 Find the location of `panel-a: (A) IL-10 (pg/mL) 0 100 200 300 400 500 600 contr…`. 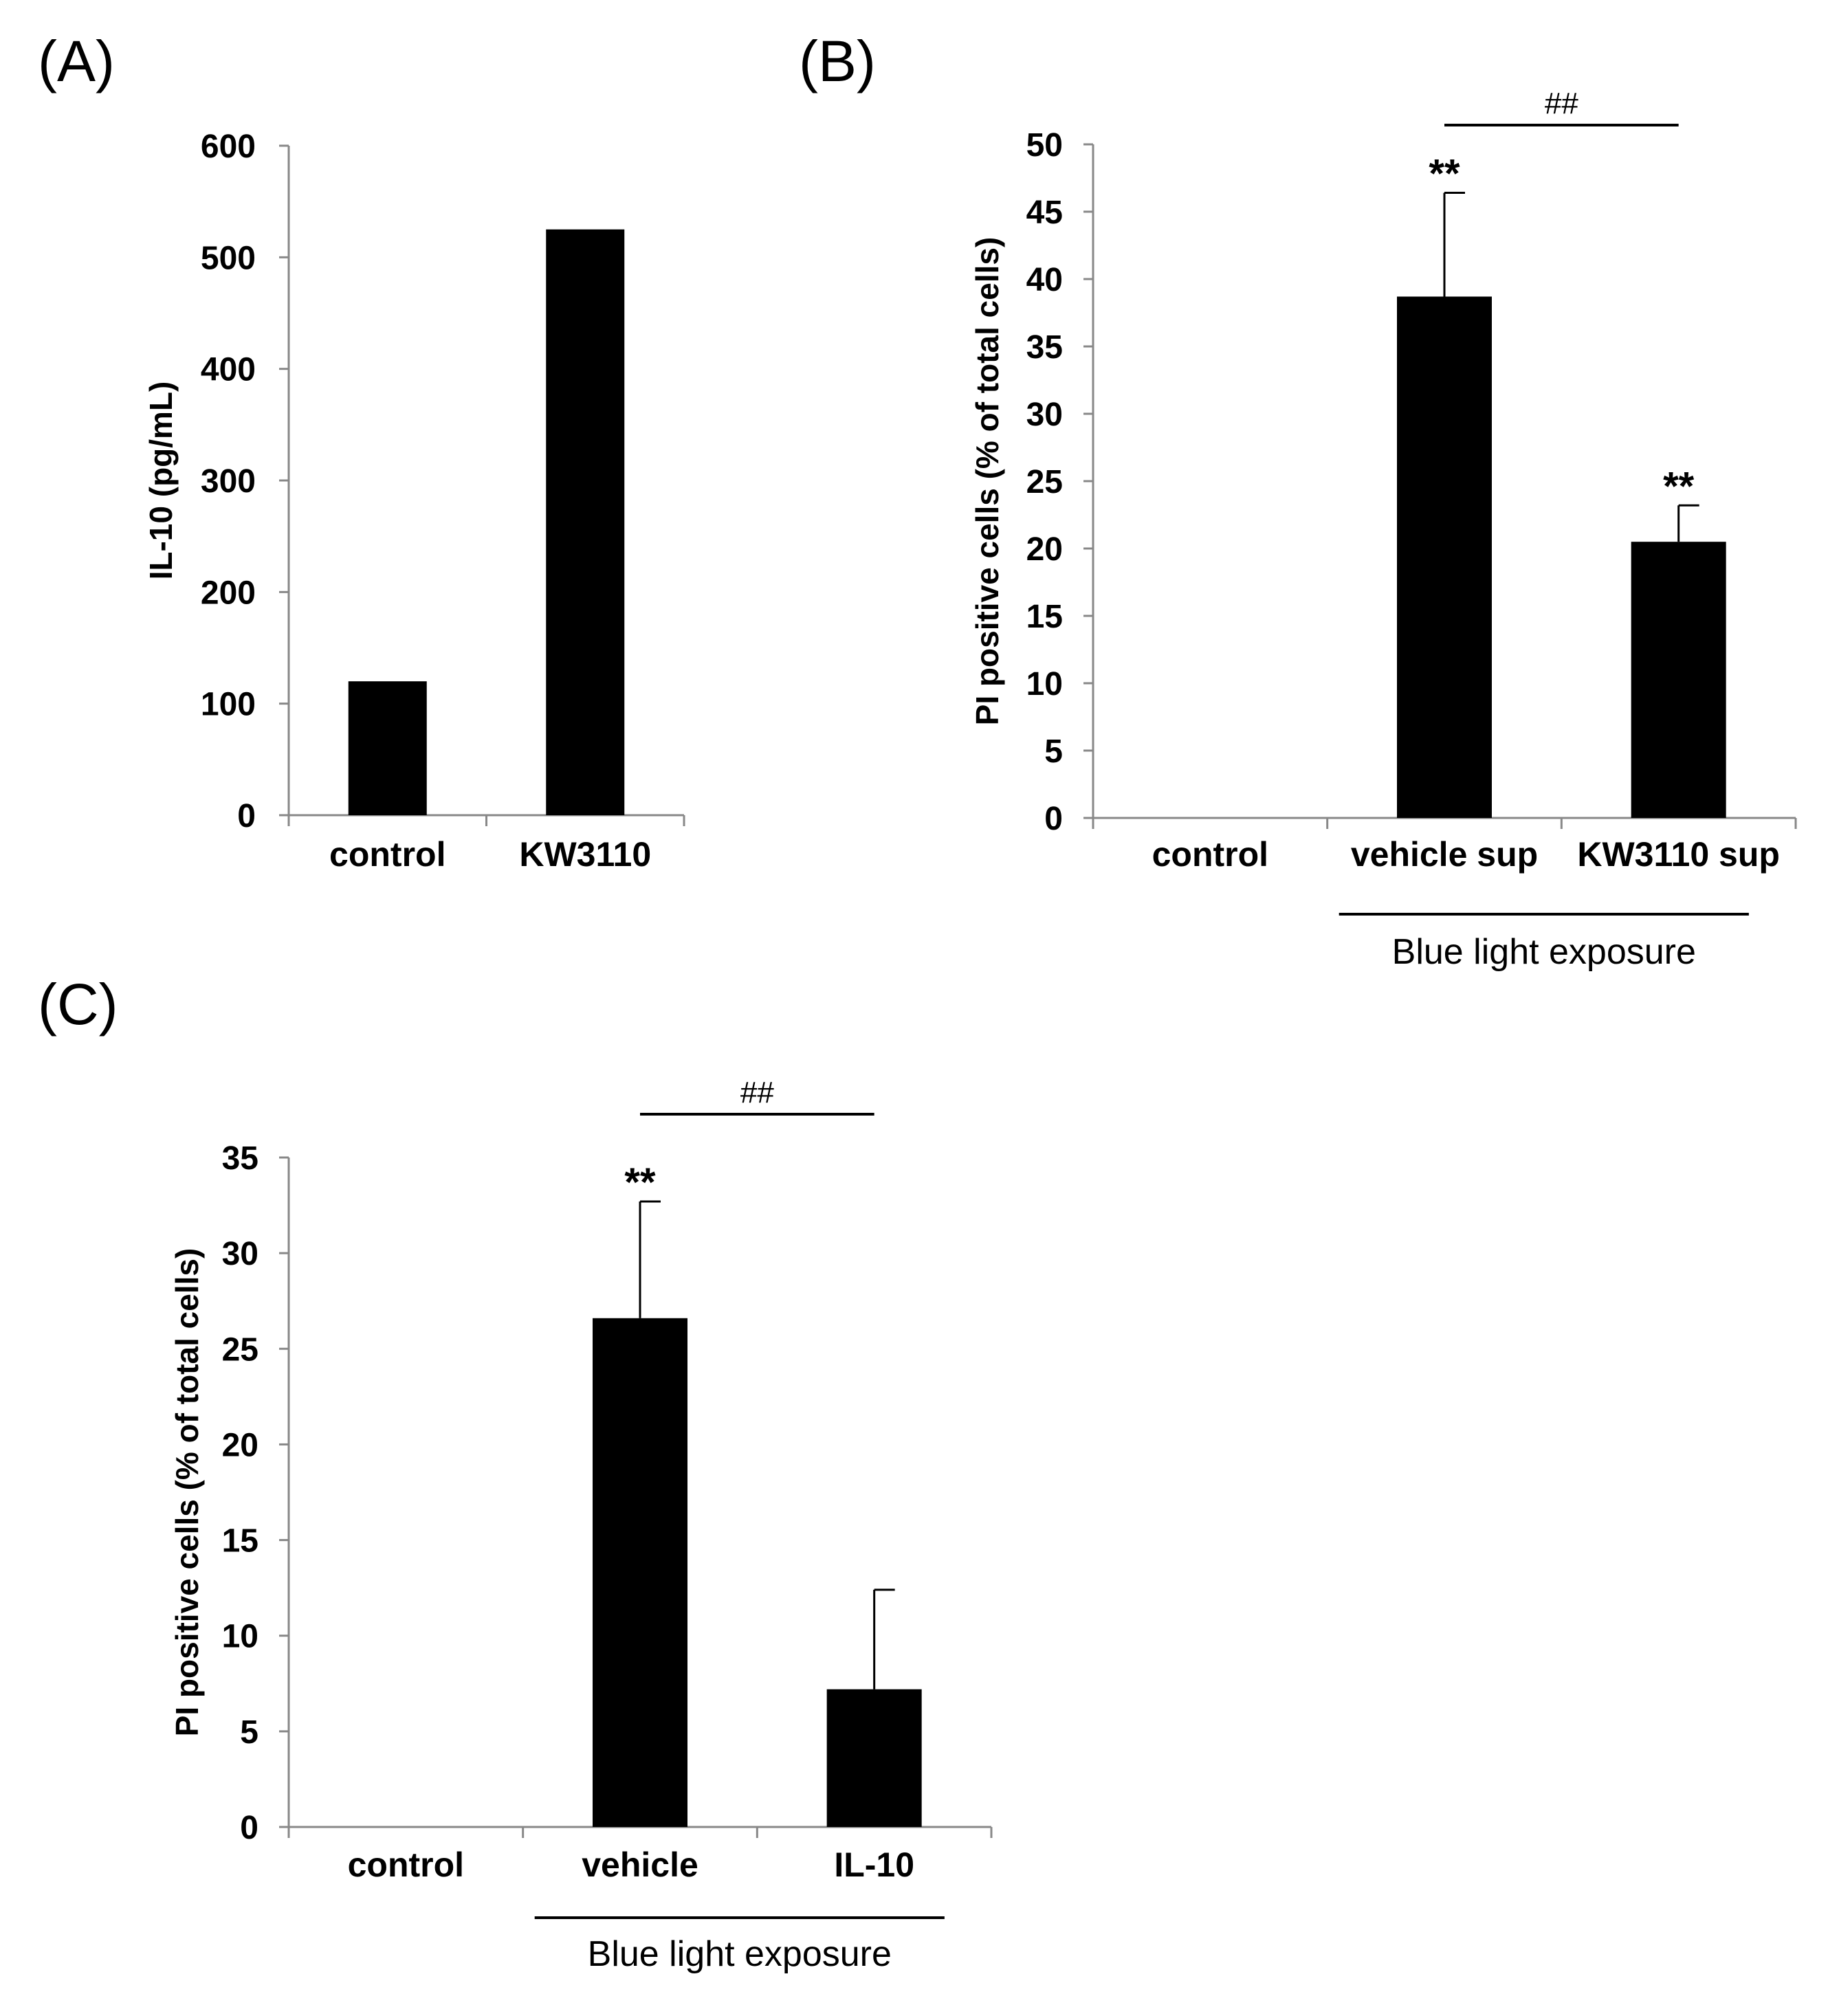

panel-a: (A) IL-10 (pg/mL) 0 100 200 300 400 500 600 contr… is located at coordinates (362, 451).